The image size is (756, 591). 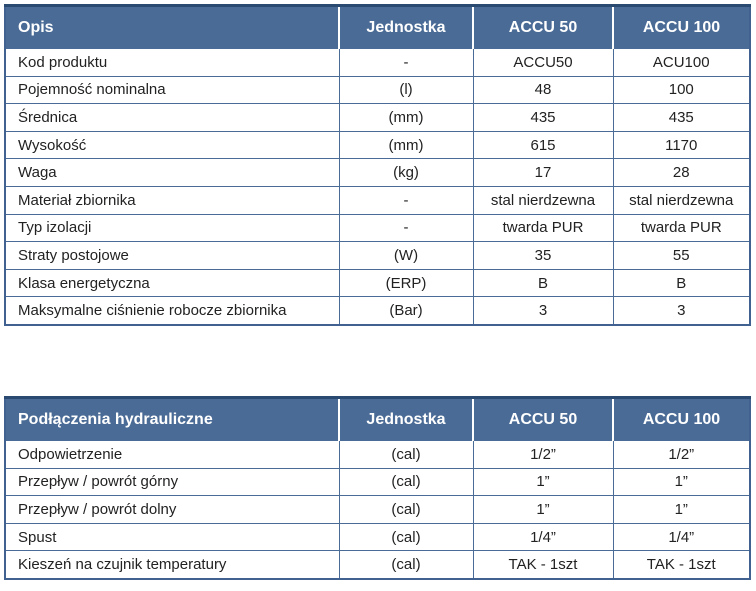 What do you see at coordinates (406, 255) in the screenshot?
I see `table-cell: (W)` at bounding box center [406, 255].